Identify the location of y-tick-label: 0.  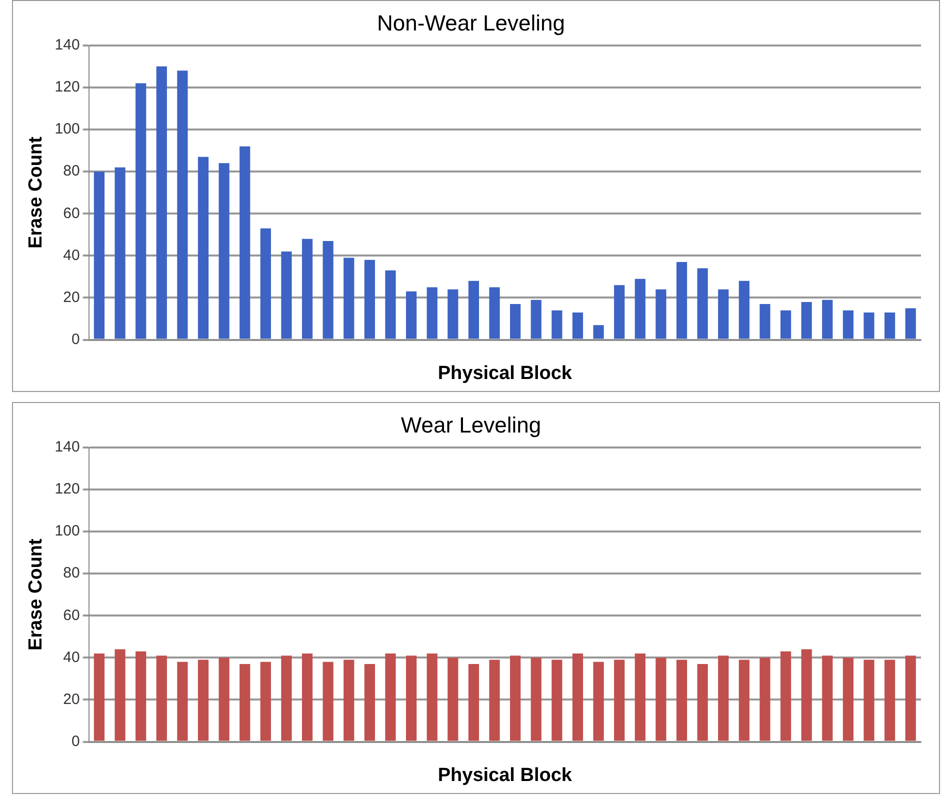
(75, 339).